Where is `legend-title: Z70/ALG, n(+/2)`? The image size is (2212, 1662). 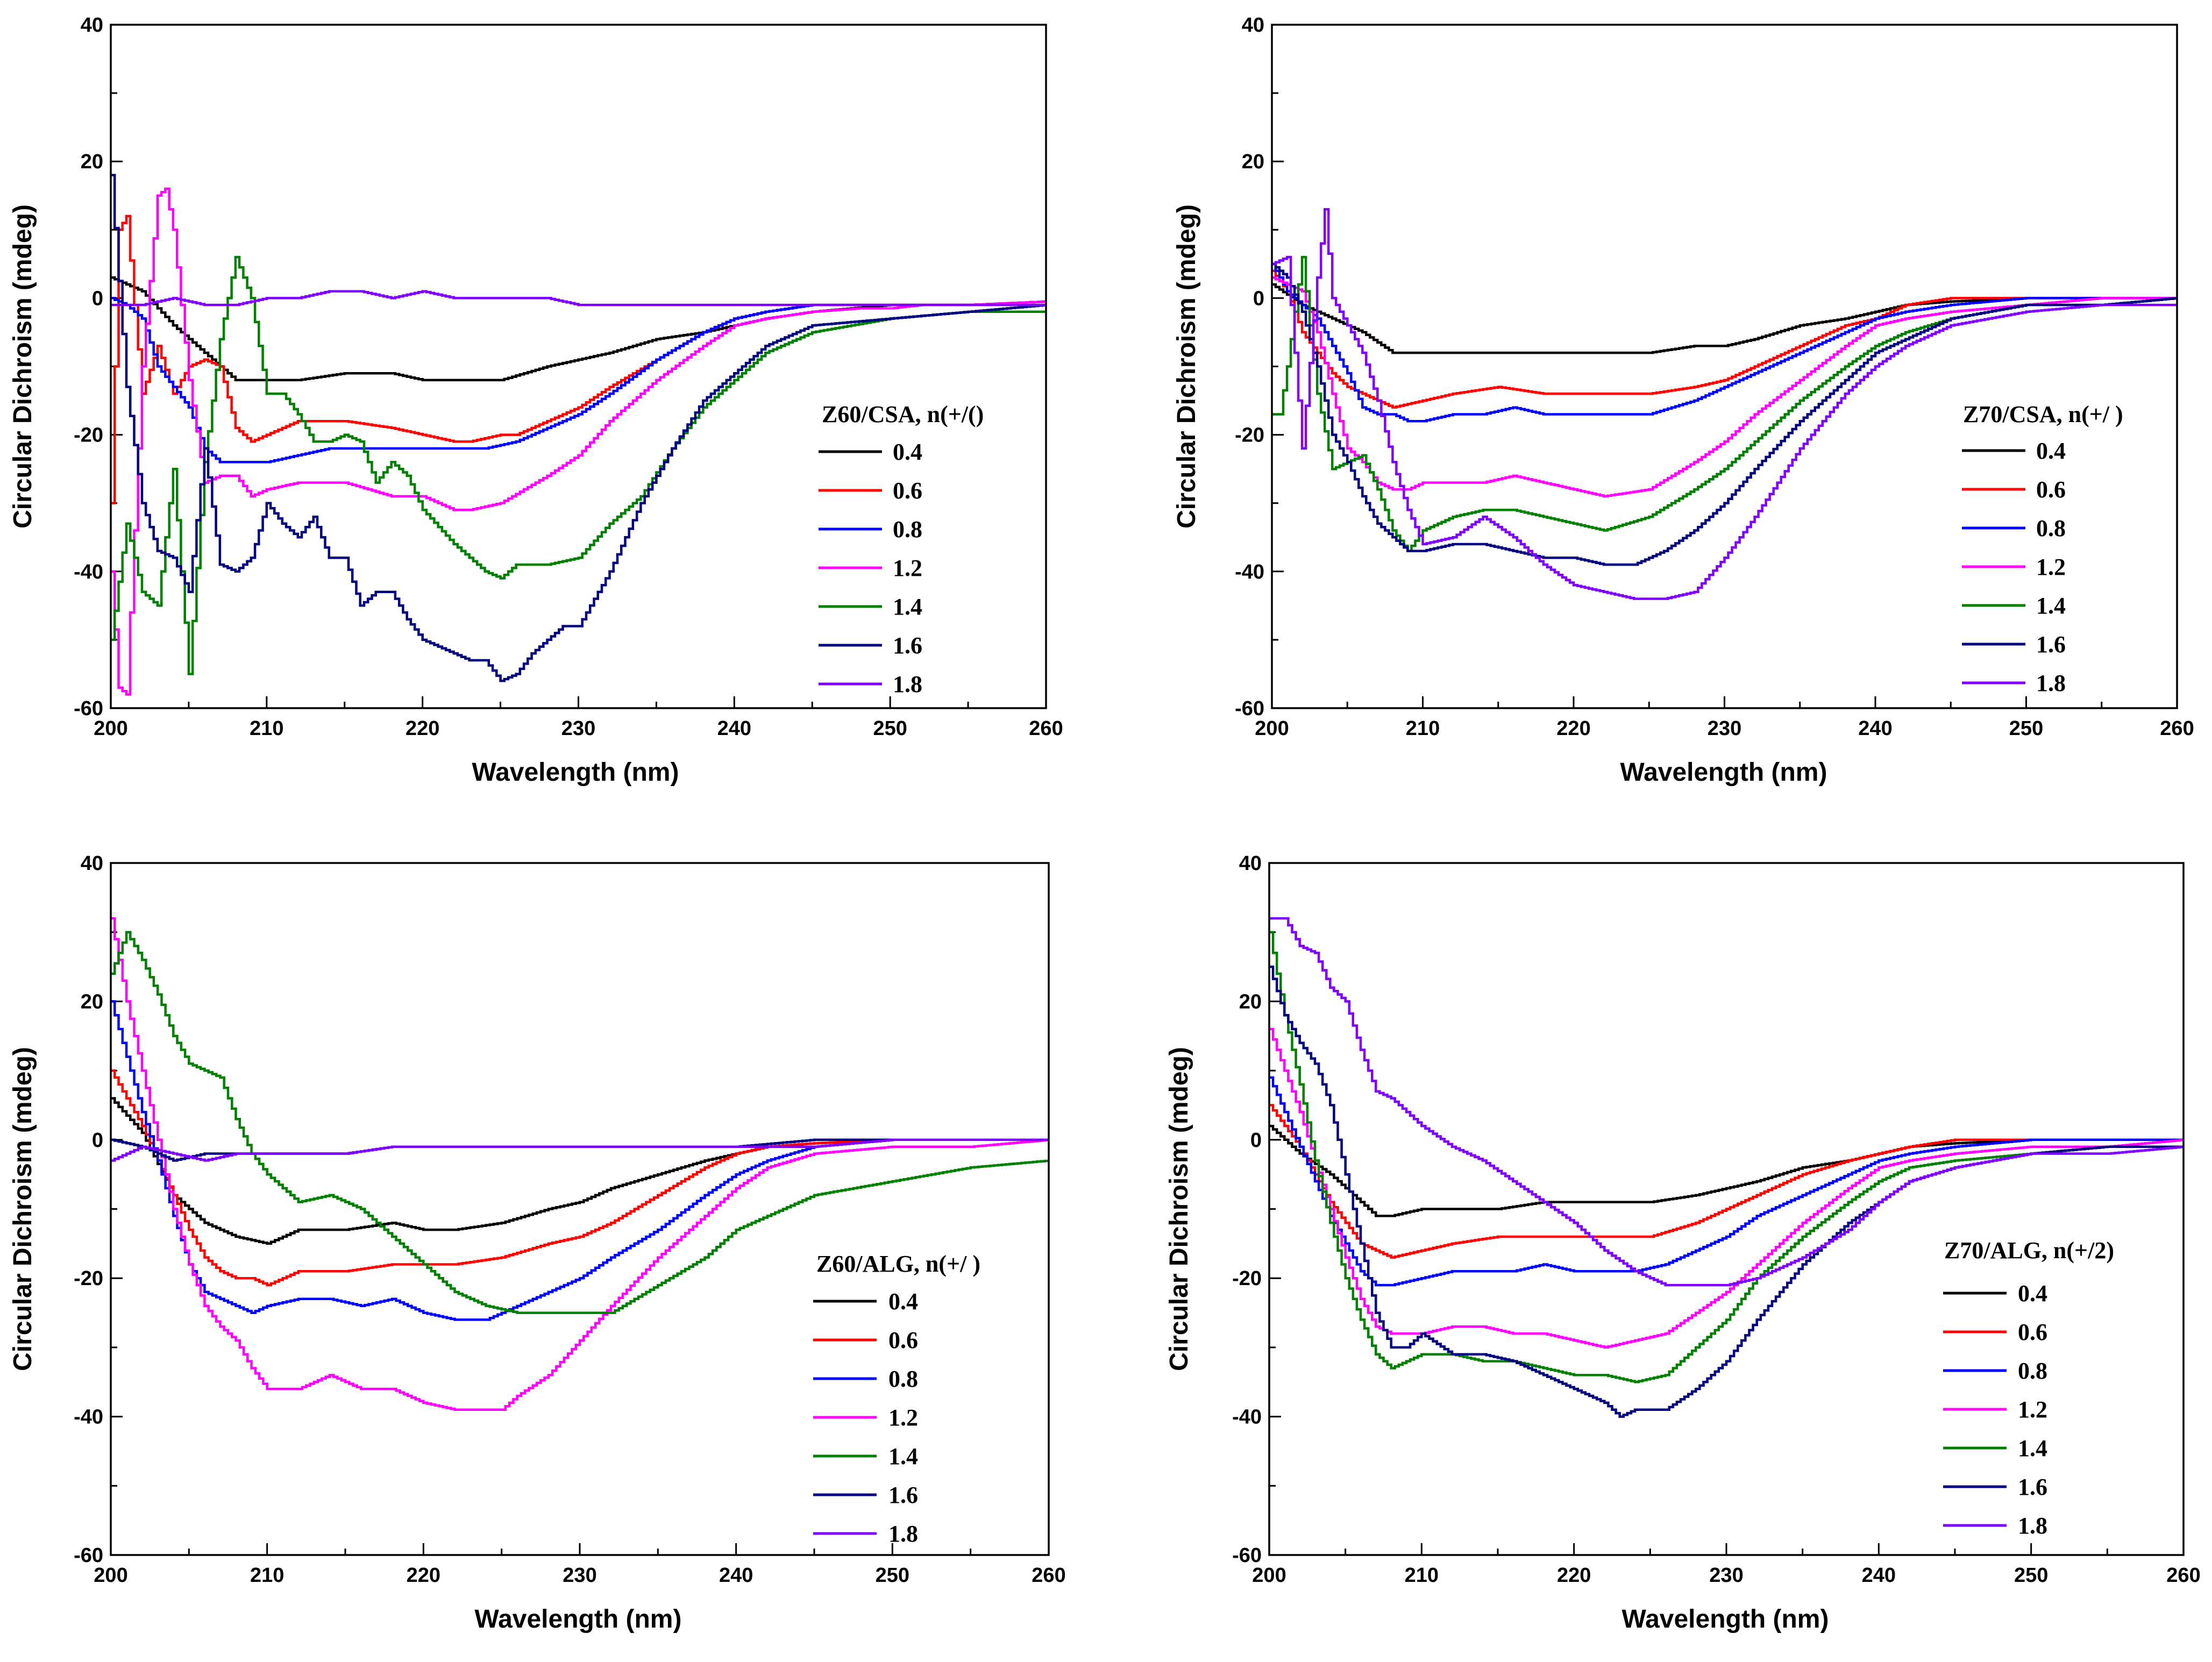
legend-title: Z70/ALG, n(+/2) is located at coordinates (2029, 1250).